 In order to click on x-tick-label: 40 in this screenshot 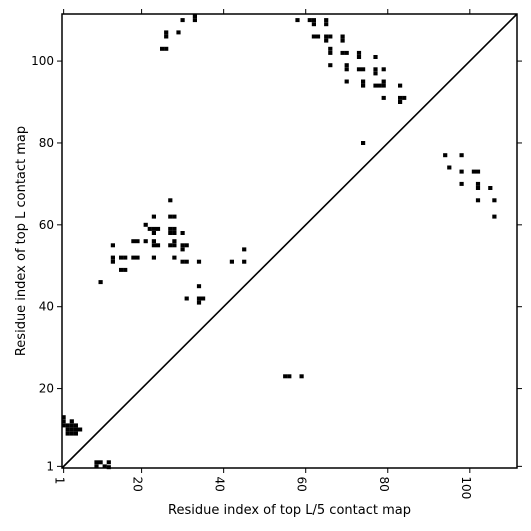, I will do `click(220, 484)`.